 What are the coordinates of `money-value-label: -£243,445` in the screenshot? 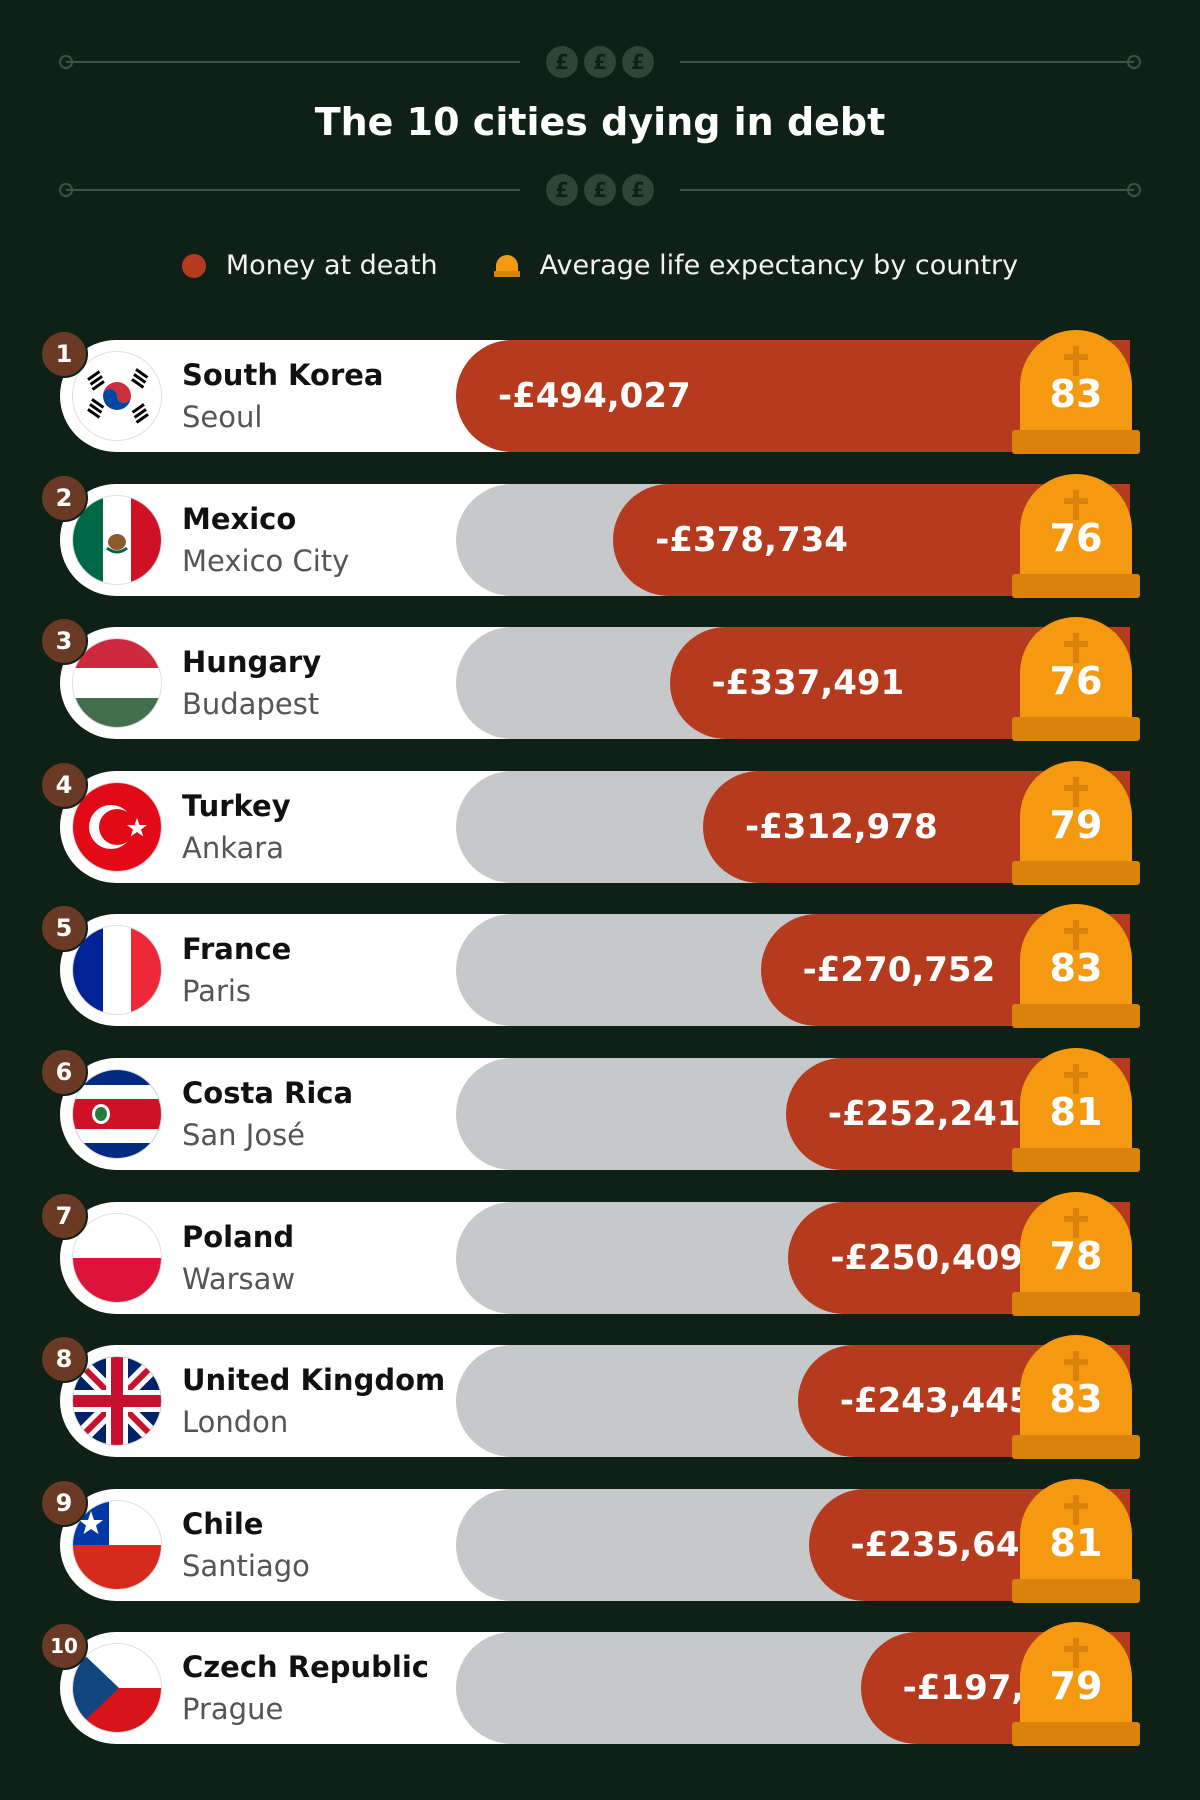 It's located at (936, 1401).